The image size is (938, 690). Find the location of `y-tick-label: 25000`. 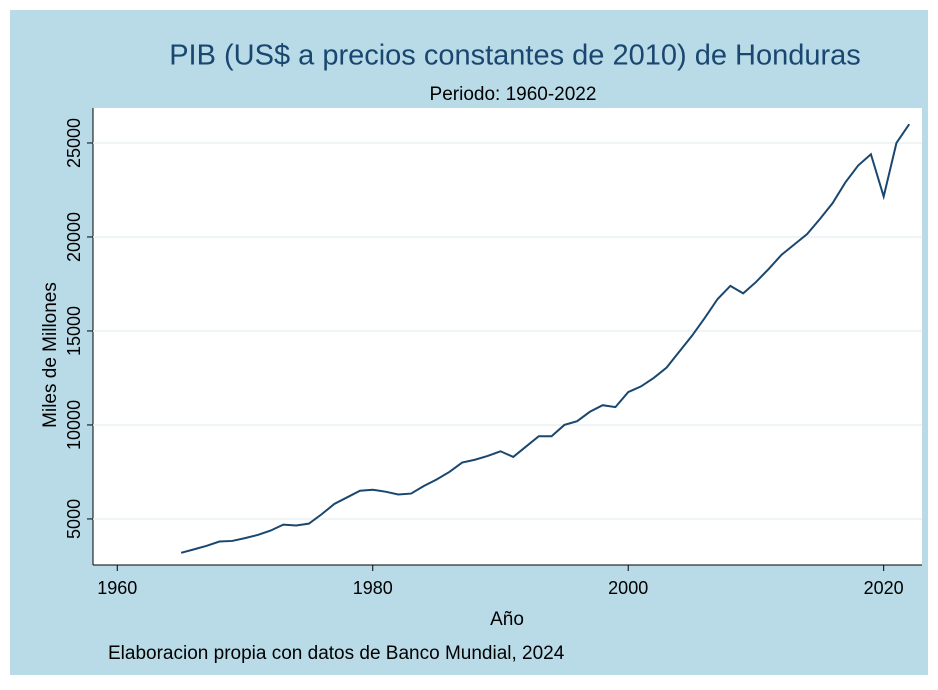

y-tick-label: 25000 is located at coordinates (74, 143).